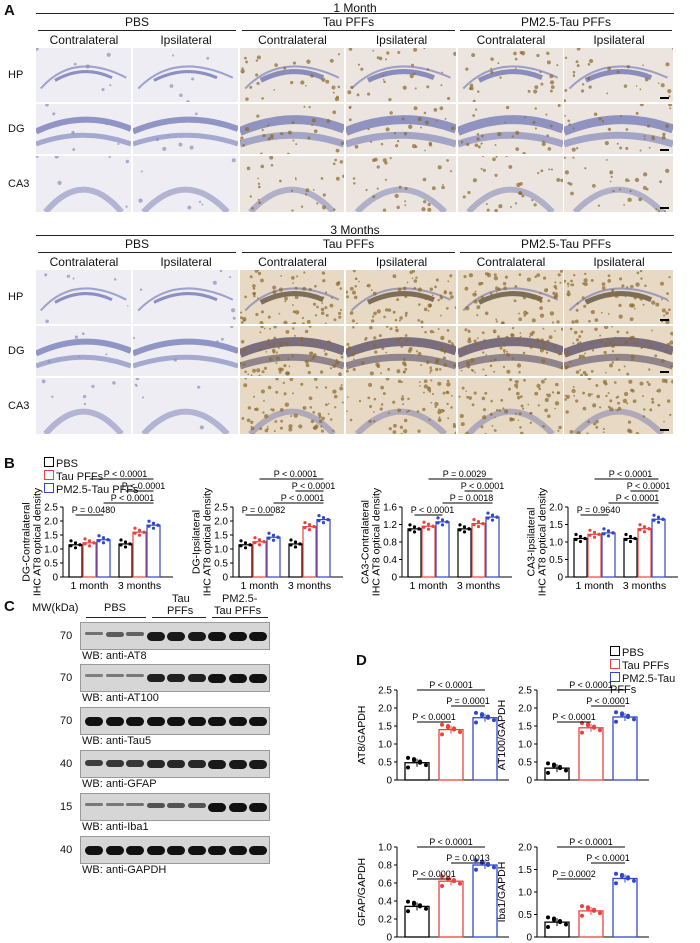 This screenshot has height=943, width=700. Describe the element at coordinates (566, 22) in the screenshot. I see `group-label: PM2.5-Tau PFFs` at that location.